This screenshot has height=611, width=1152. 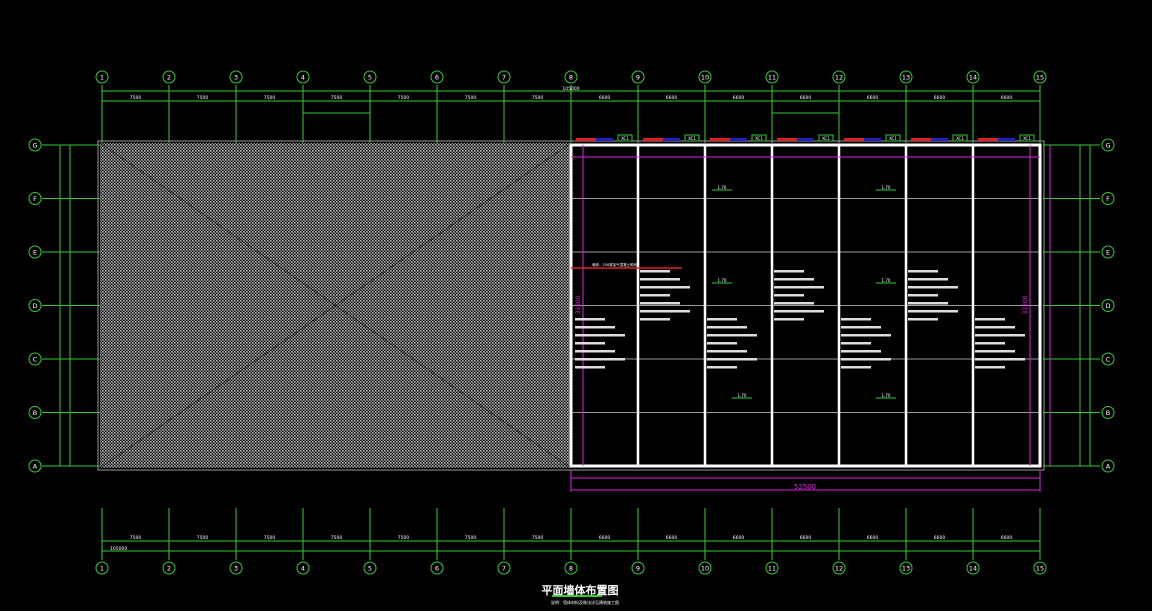 What do you see at coordinates (973, 569) in the screenshot?
I see `axis-label: 14` at bounding box center [973, 569].